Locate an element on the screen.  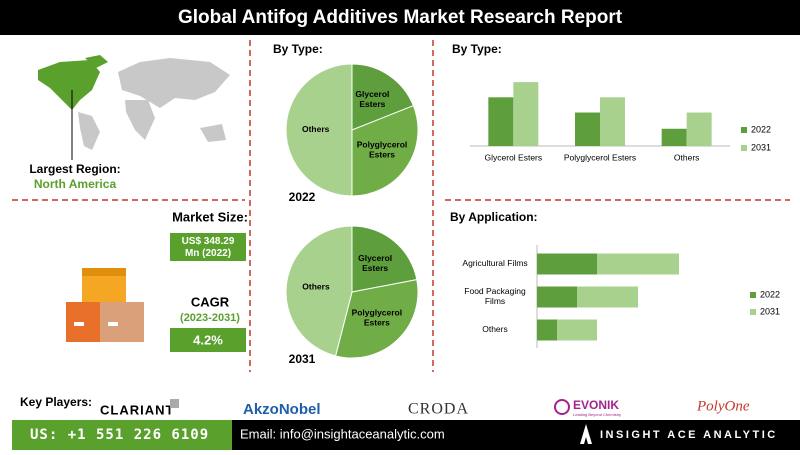
key-players-label: Key Players: is located at coordinates (56, 402).